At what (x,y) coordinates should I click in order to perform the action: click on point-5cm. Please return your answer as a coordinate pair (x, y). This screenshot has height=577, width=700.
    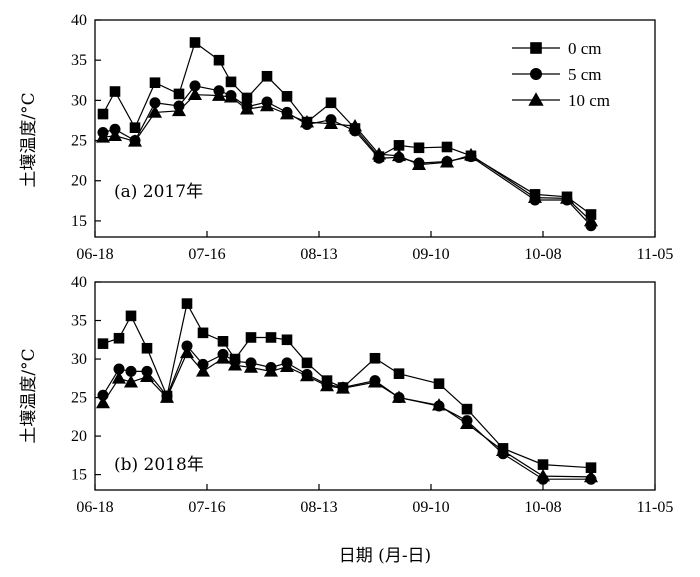
    Looking at the image, I should click on (131, 371).